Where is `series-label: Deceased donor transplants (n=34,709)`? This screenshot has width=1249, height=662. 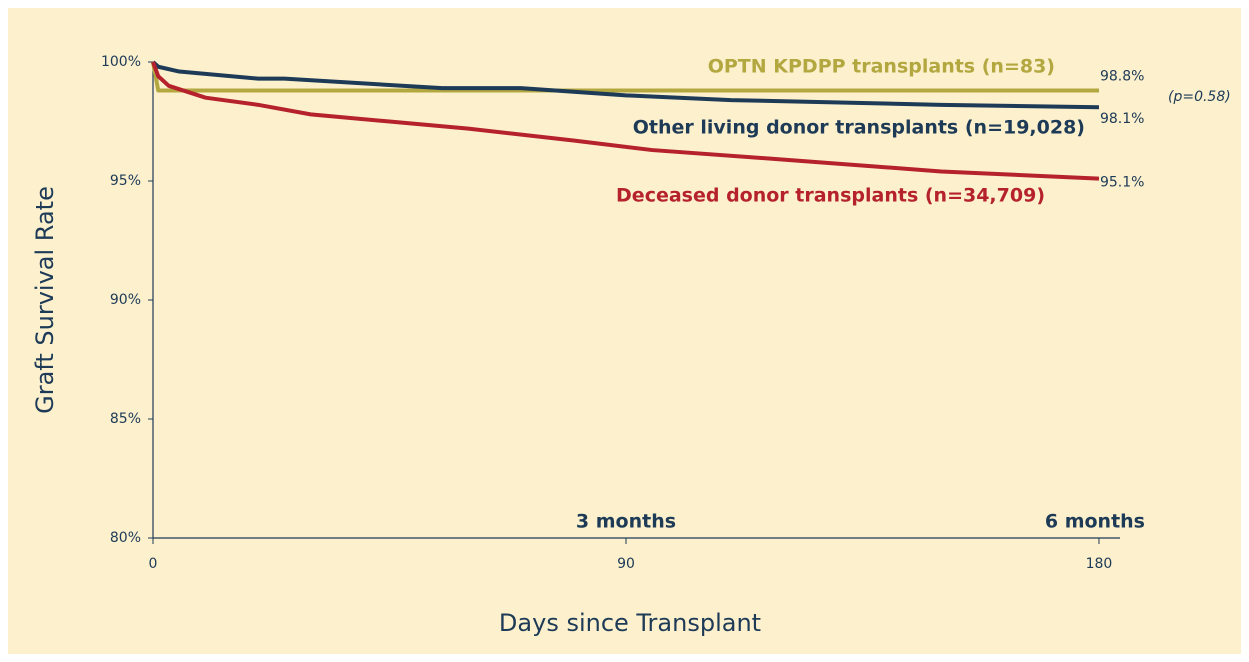
series-label: Deceased donor transplants (n=34,709) is located at coordinates (830, 196).